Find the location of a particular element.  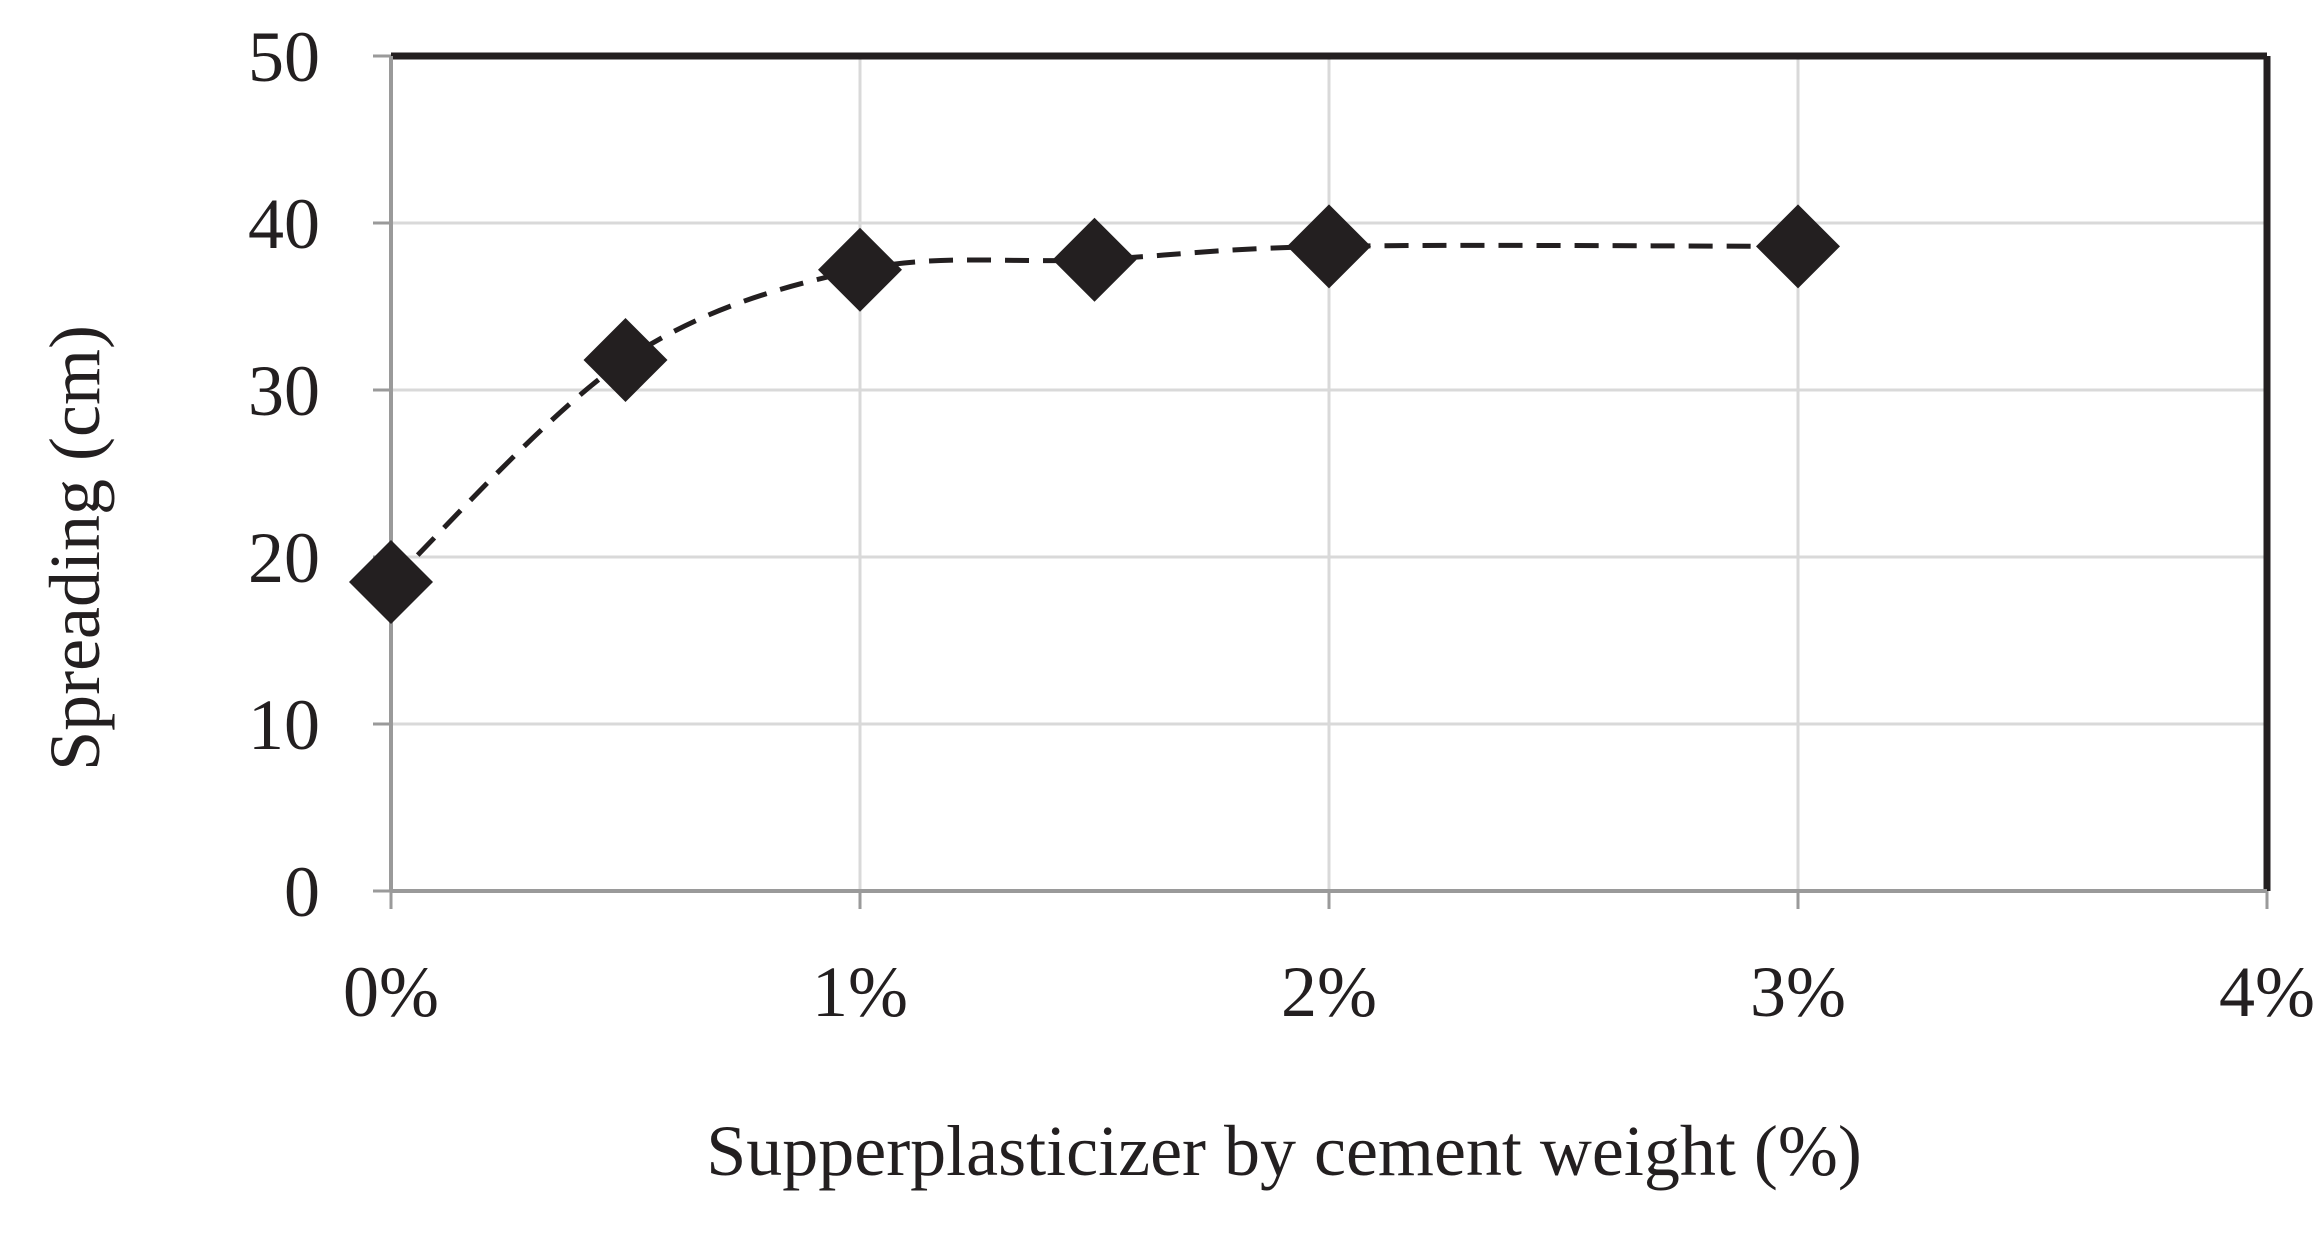

y-tick-label: 50 is located at coordinates (284, 57).